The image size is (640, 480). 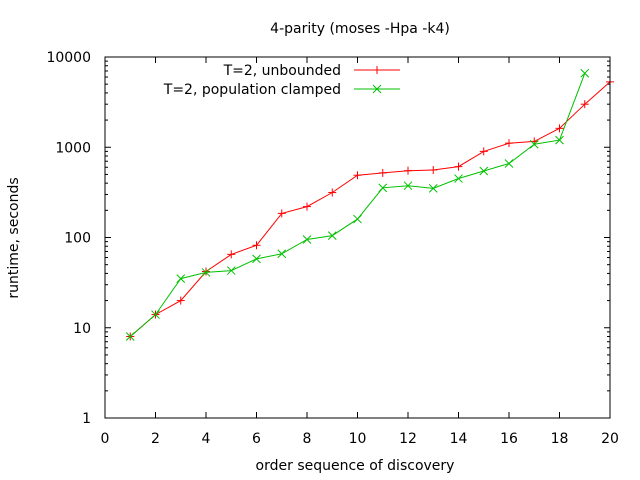 What do you see at coordinates (560, 439) in the screenshot?
I see `x-tick-label: 18` at bounding box center [560, 439].